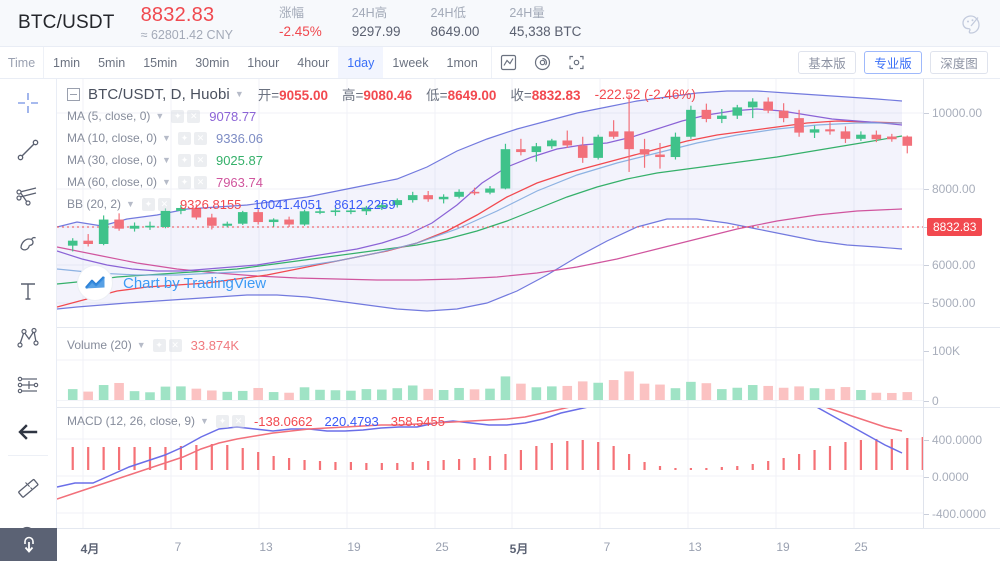 The height and width of the screenshot is (561, 1000). Describe the element at coordinates (28, 290) in the screenshot. I see `text-icon` at that location.